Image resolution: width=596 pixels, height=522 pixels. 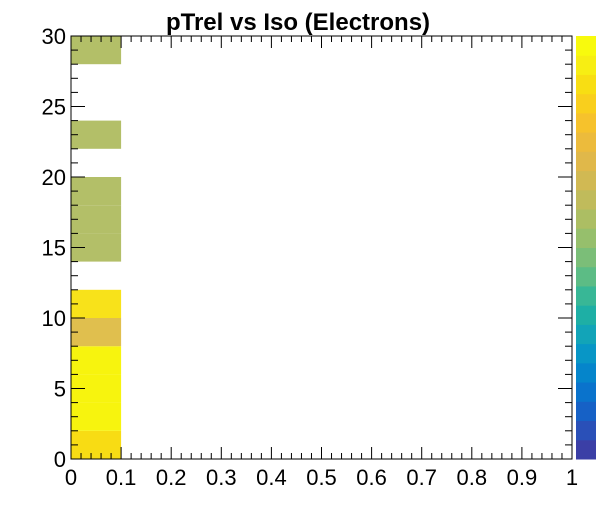 What do you see at coordinates (221, 477) in the screenshot?
I see `x-tick-label: 0.3` at bounding box center [221, 477].